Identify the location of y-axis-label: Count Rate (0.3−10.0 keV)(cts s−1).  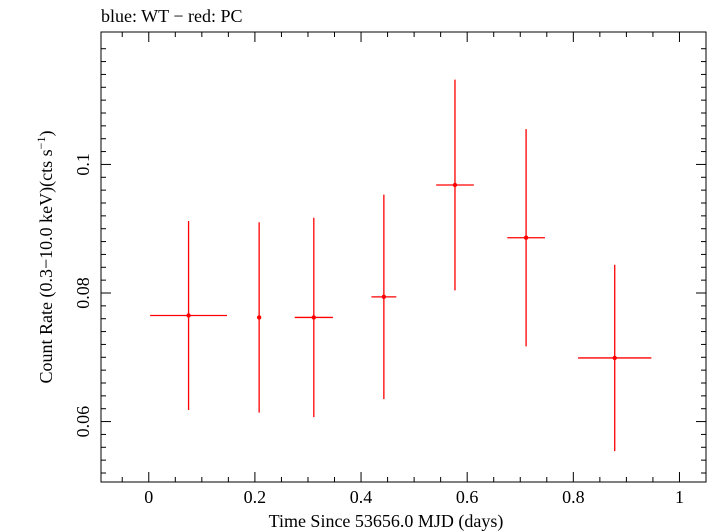
(45, 257).